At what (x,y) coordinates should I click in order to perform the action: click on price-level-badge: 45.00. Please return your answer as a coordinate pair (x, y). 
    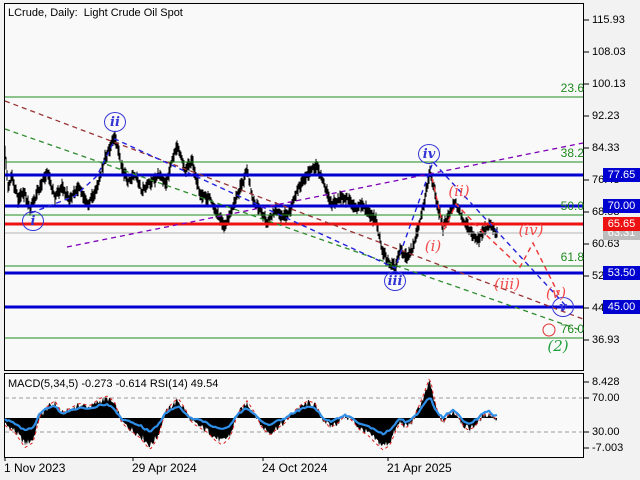
    Looking at the image, I should click on (621, 307).